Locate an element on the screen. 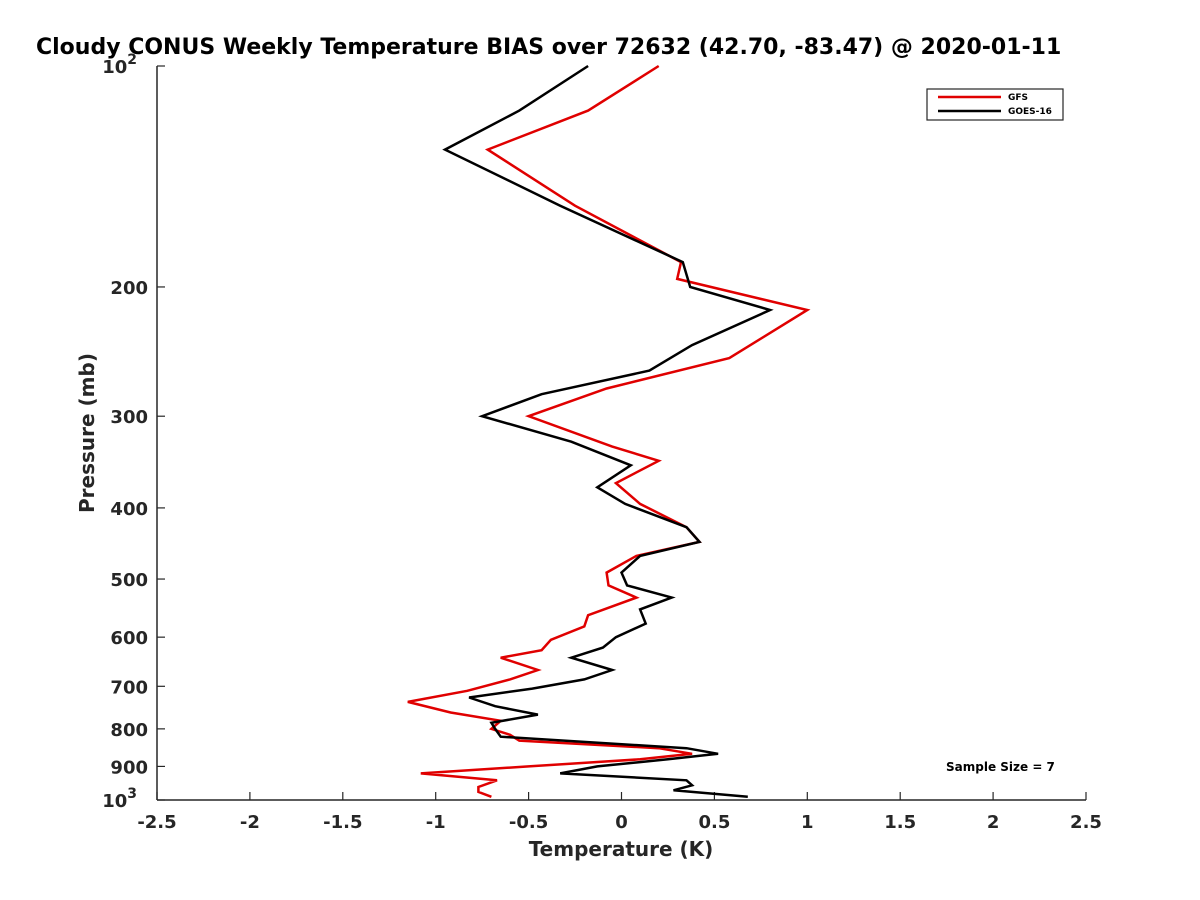 The height and width of the screenshot is (900, 1200). x-tick-label: 1.5 is located at coordinates (900, 822).